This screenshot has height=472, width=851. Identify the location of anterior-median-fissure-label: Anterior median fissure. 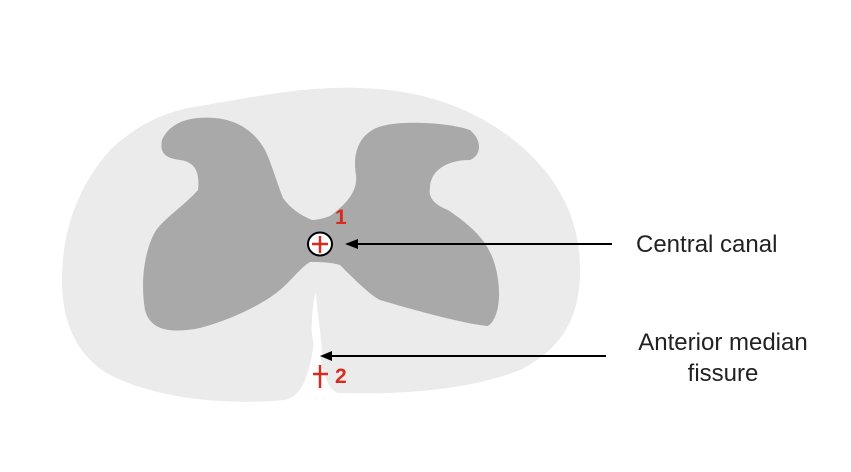
(723, 358).